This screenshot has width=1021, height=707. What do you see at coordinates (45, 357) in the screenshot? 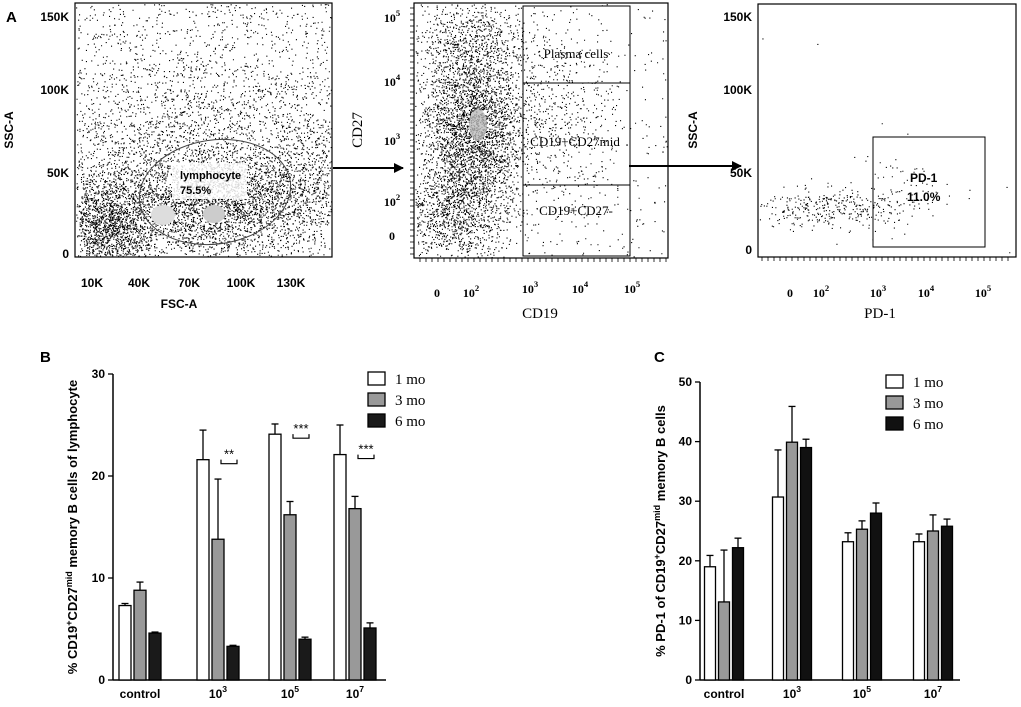
I see `panel-label-b: B` at bounding box center [45, 357].